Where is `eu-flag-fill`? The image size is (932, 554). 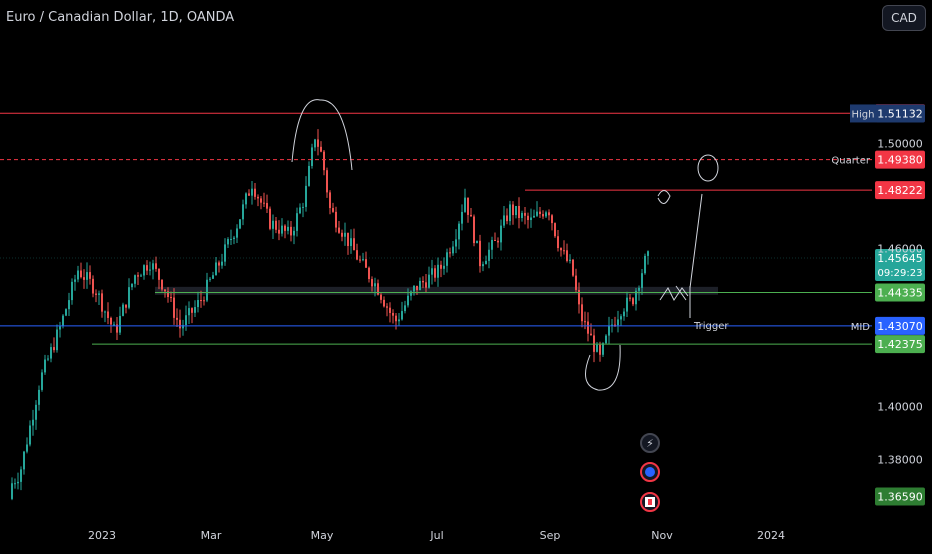
eu-flag-fill is located at coordinates (650, 472).